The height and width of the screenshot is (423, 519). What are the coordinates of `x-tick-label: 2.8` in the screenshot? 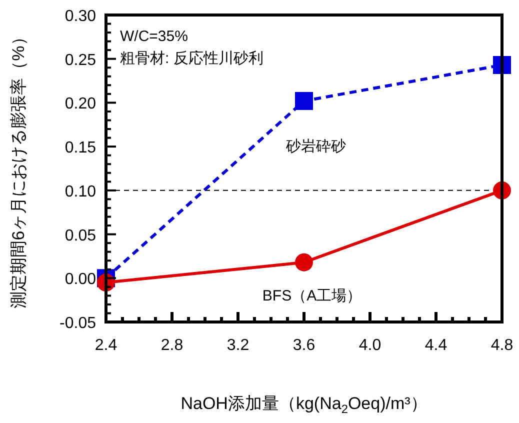 It's located at (172, 345).